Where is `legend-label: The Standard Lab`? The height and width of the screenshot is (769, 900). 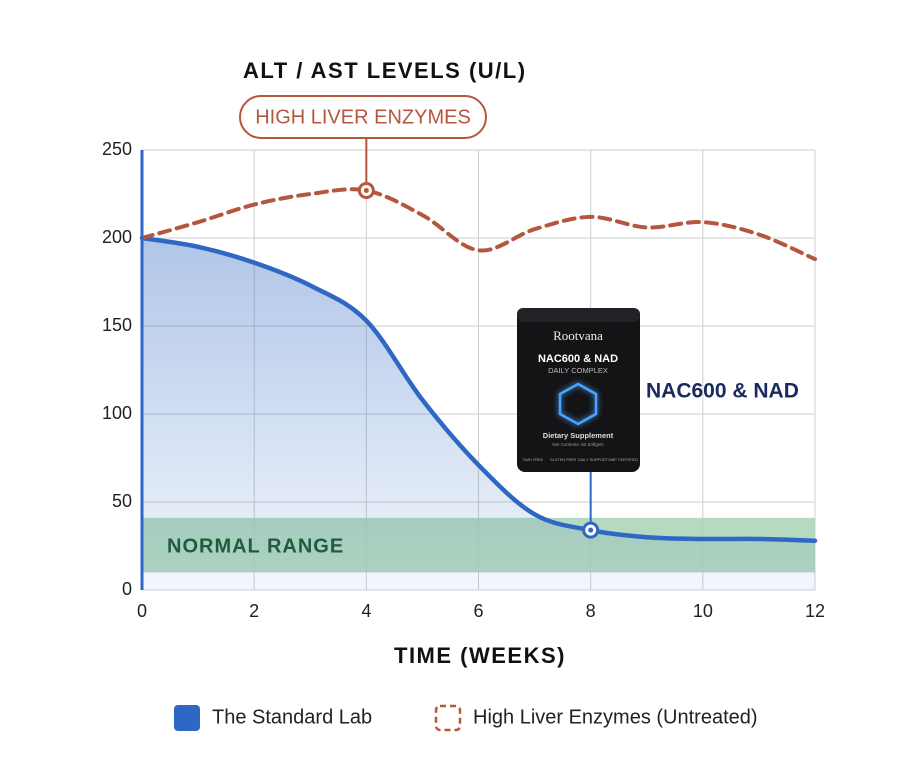
legend-label: The Standard Lab is located at coordinates (292, 717).